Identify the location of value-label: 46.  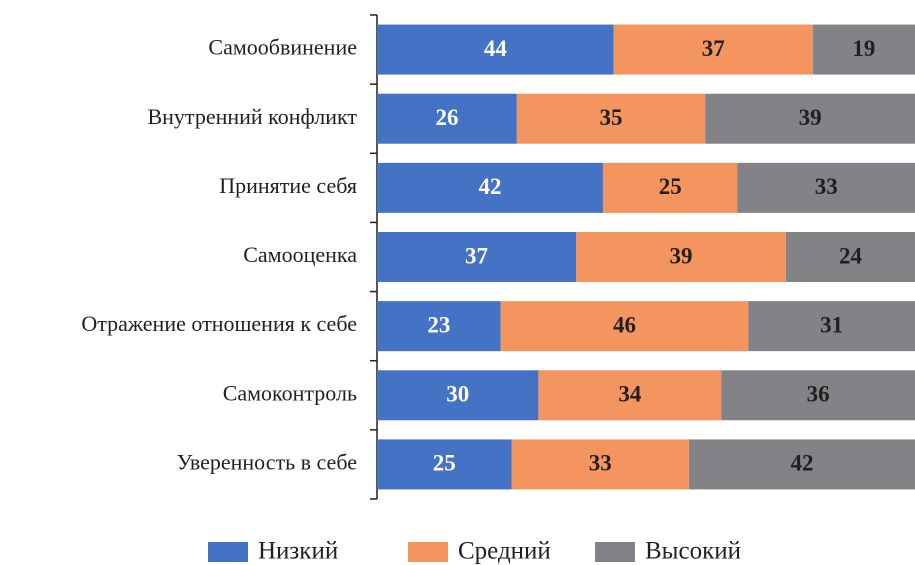
(624, 324).